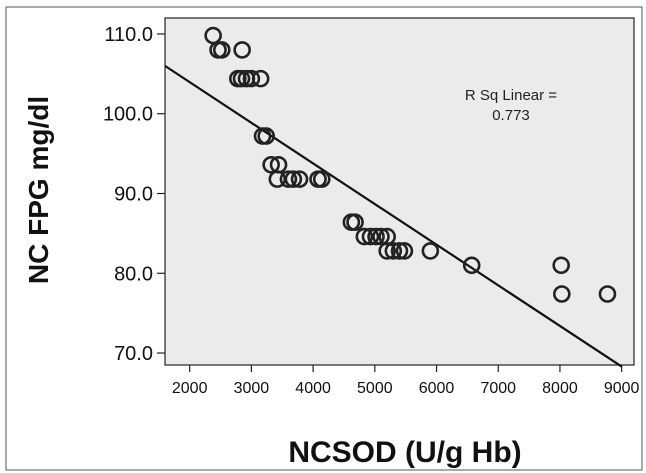 This screenshot has width=646, height=473. Describe the element at coordinates (511, 115) in the screenshot. I see `annotation-r-sq-value: 0.773` at that location.